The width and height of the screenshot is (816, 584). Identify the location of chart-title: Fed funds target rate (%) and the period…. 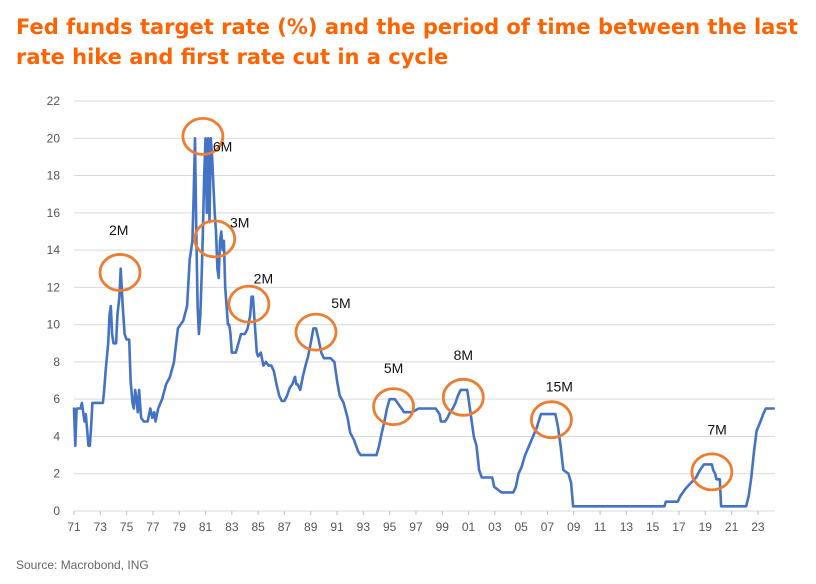
(407, 42).